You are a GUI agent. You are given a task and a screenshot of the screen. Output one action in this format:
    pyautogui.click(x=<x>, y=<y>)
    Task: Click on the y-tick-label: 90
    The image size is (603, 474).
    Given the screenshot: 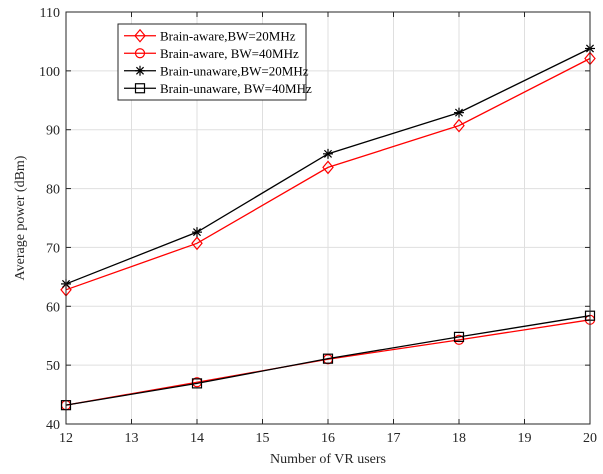 What is the action you would take?
    pyautogui.click(x=53, y=131)
    